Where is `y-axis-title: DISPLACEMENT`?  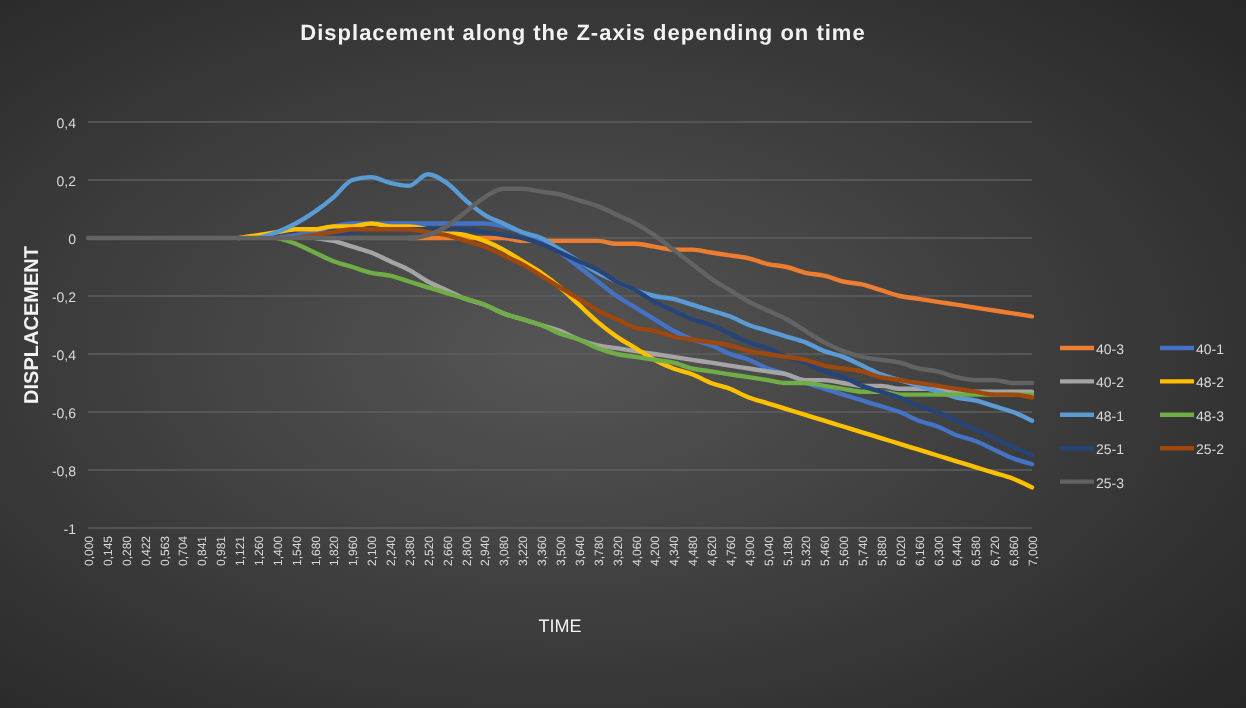 y-axis-title: DISPLACEMENT is located at coordinates (33, 325).